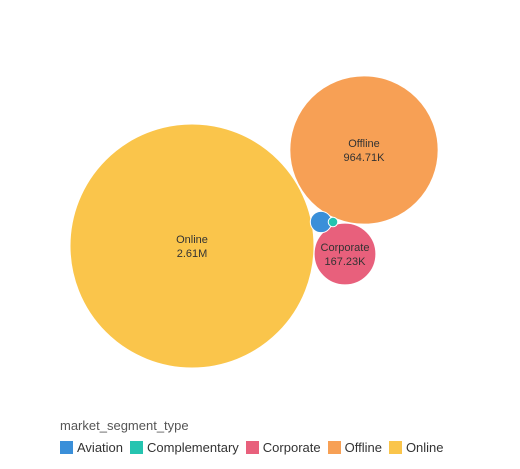  Describe the element at coordinates (334, 447) in the screenshot. I see `legend-swatch-offline` at that location.